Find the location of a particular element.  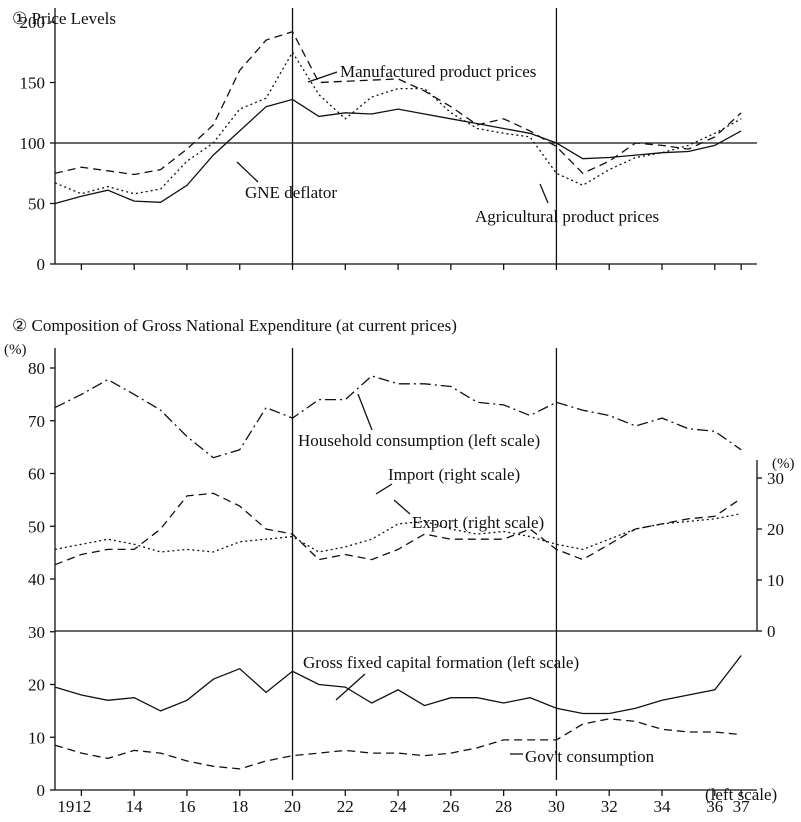

series-label: Agricultural product prices is located at coordinates (567, 216).